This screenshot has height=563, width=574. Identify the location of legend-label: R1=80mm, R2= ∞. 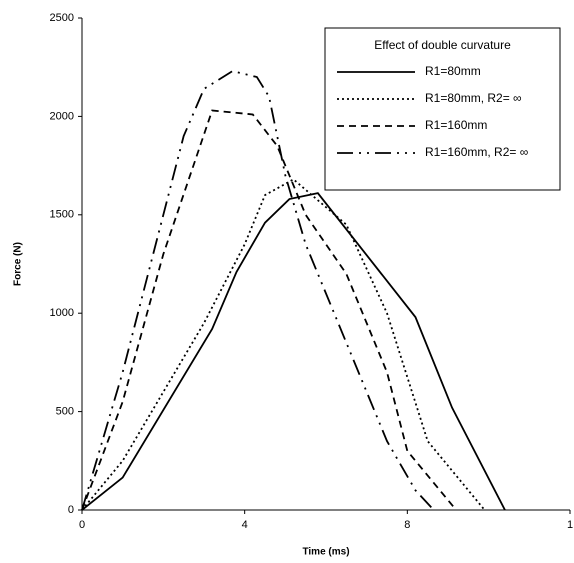
(473, 98).